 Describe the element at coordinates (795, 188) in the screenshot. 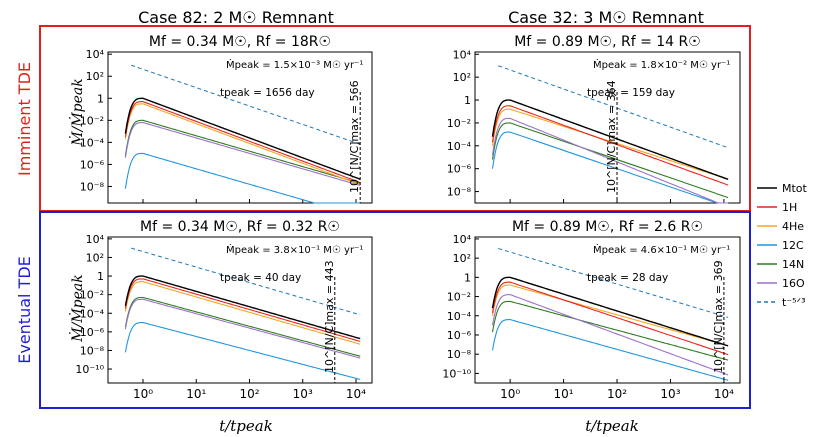

I see `legend-label: Mtot` at that location.